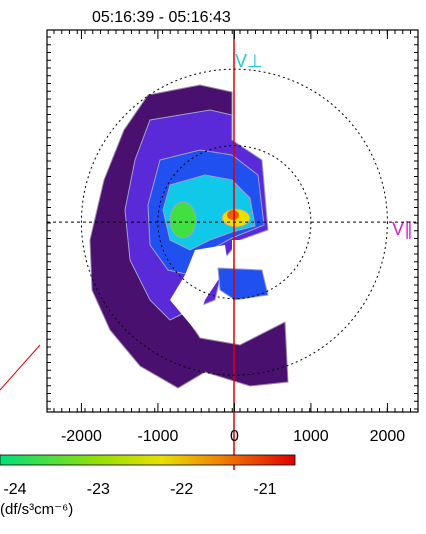  I want to click on v-perp-label: V⊥, so click(249, 61).